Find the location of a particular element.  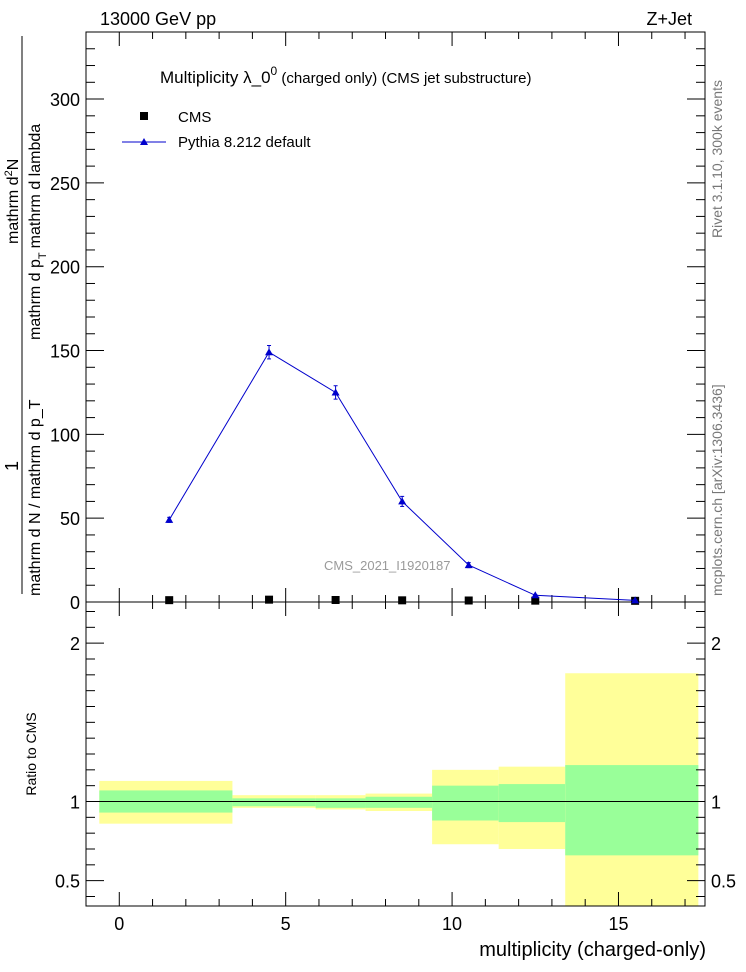

y-label-upper-b: N is located at coordinates (13, 165).